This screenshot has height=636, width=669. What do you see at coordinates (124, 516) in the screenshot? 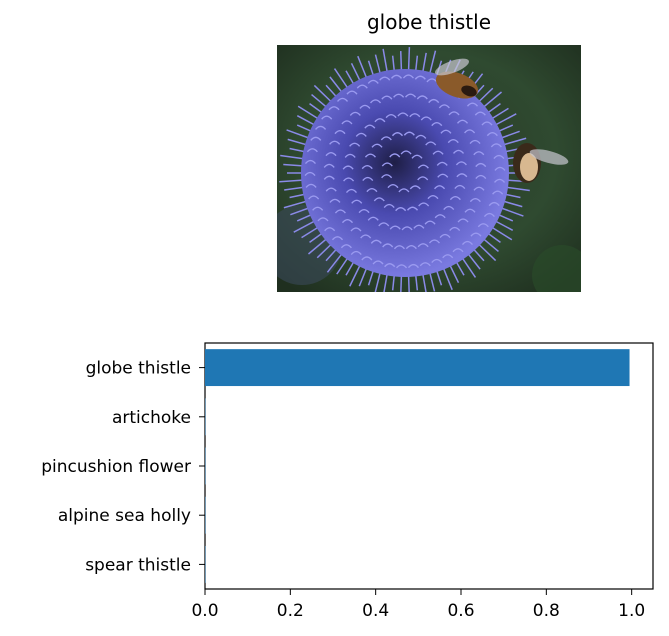
I see `y-tick-label: alpine sea holly` at bounding box center [124, 516].